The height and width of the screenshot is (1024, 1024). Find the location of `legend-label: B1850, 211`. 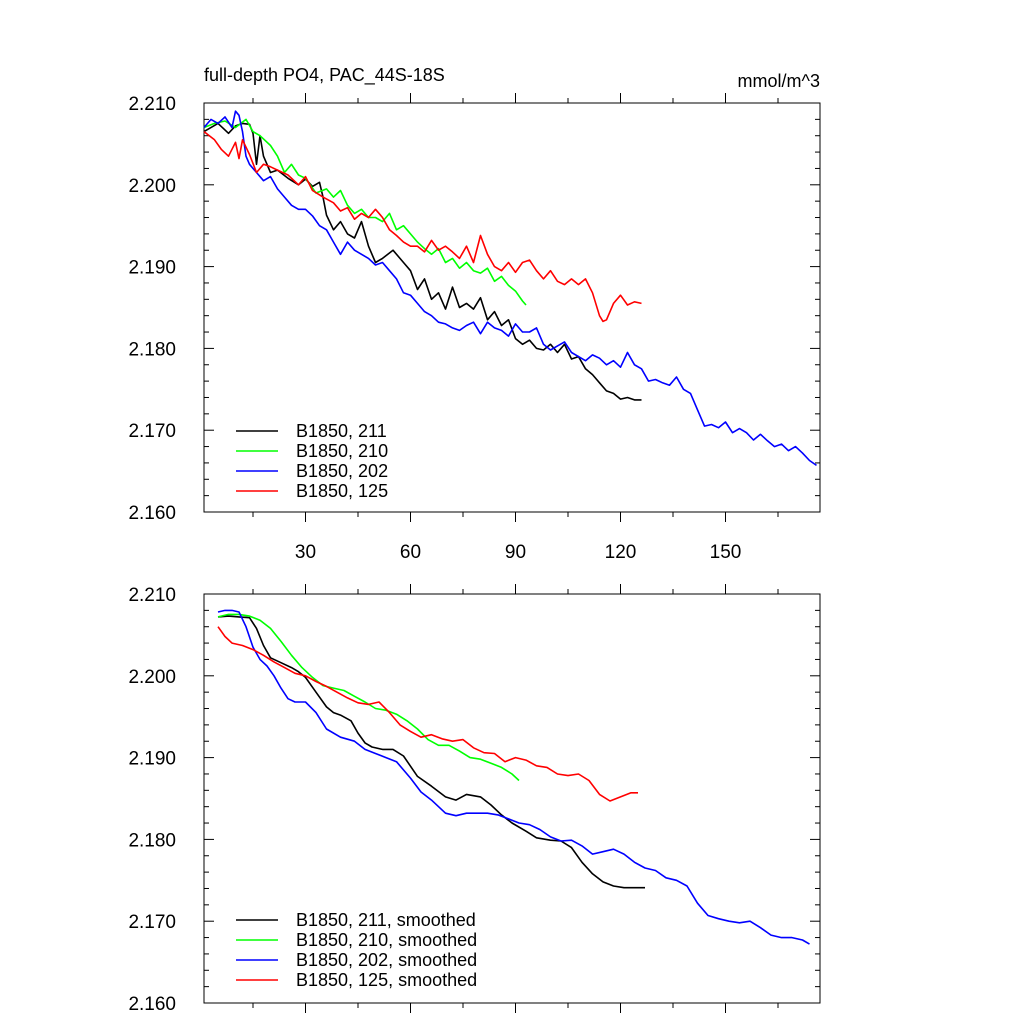

legend-label: B1850, 211 is located at coordinates (341, 431).